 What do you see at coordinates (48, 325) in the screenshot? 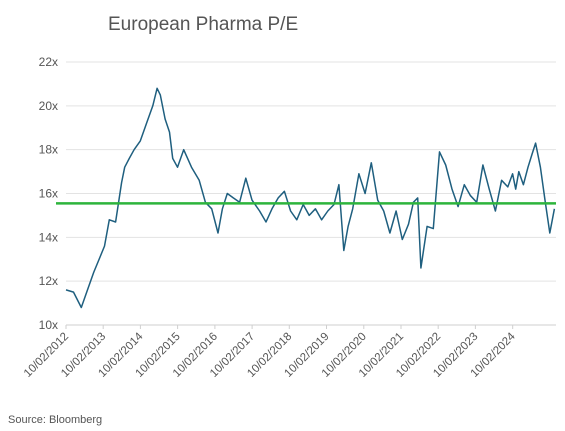
I see `y-tick-label: 10x` at bounding box center [48, 325].